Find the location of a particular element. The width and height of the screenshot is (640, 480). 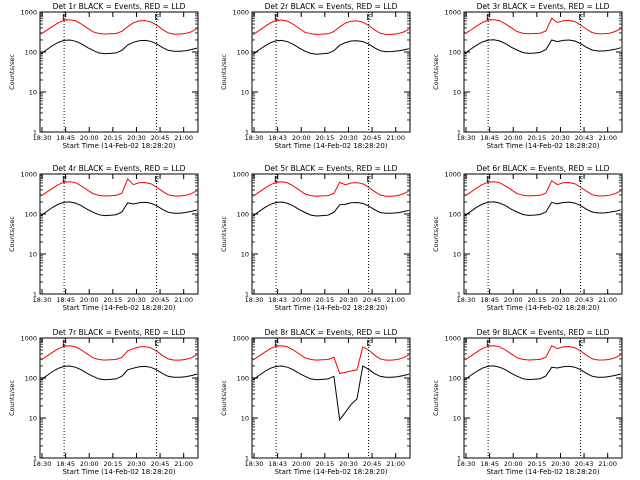

x-tick-label: 18:43 is located at coordinates (277, 300).